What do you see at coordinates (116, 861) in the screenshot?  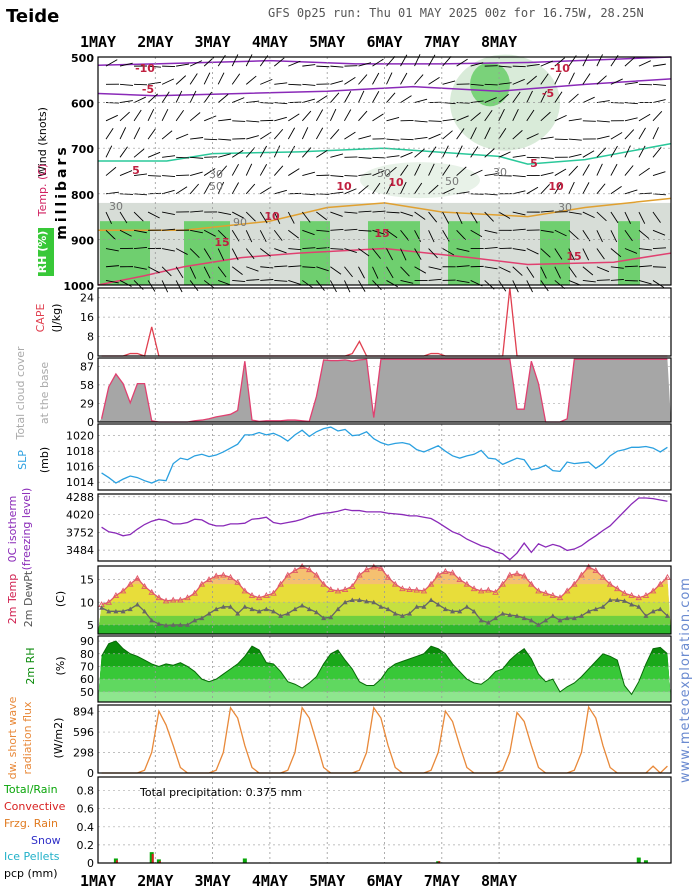 I see `convective-bar` at bounding box center [116, 861].